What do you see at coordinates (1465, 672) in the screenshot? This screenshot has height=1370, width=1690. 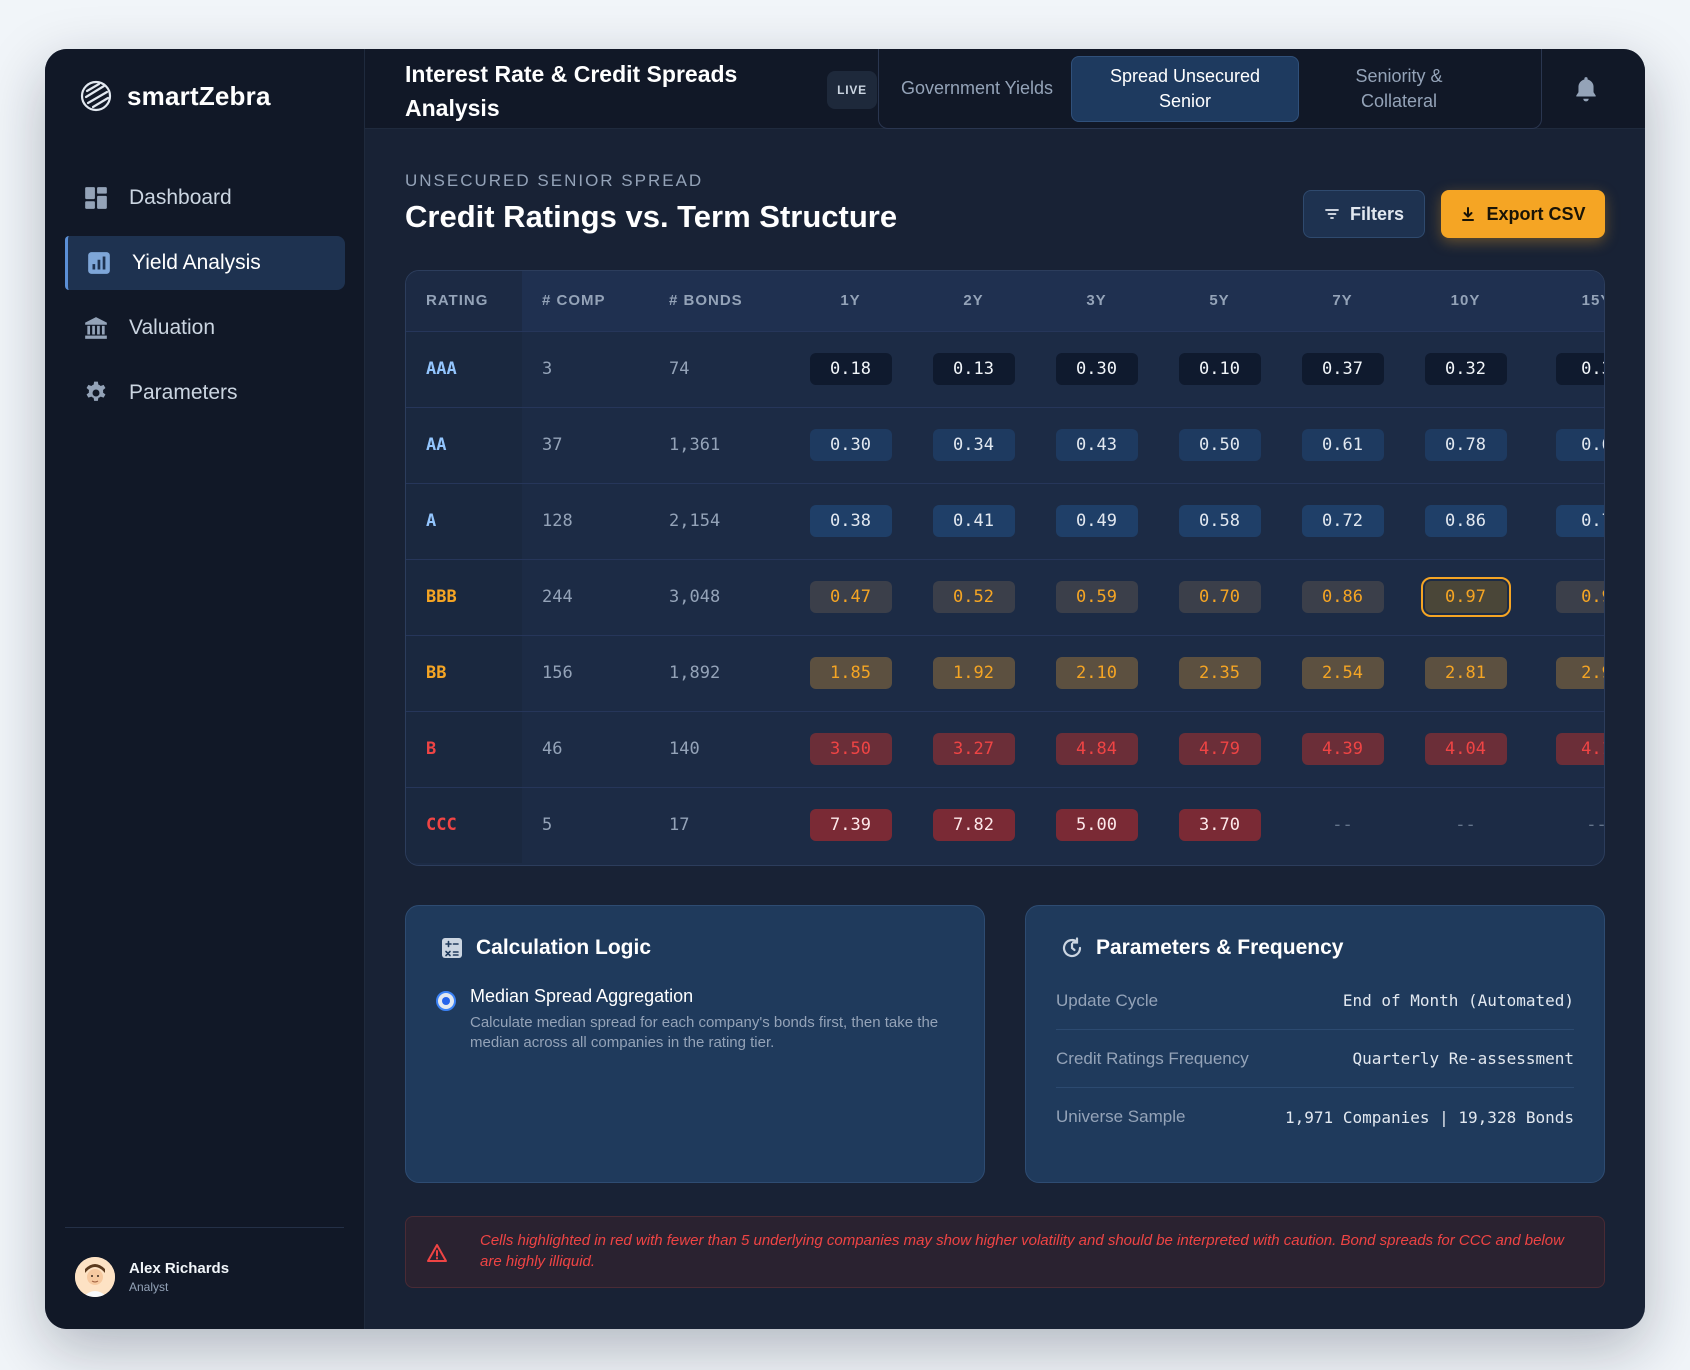 I see `spread-cell: 2.81` at bounding box center [1465, 672].